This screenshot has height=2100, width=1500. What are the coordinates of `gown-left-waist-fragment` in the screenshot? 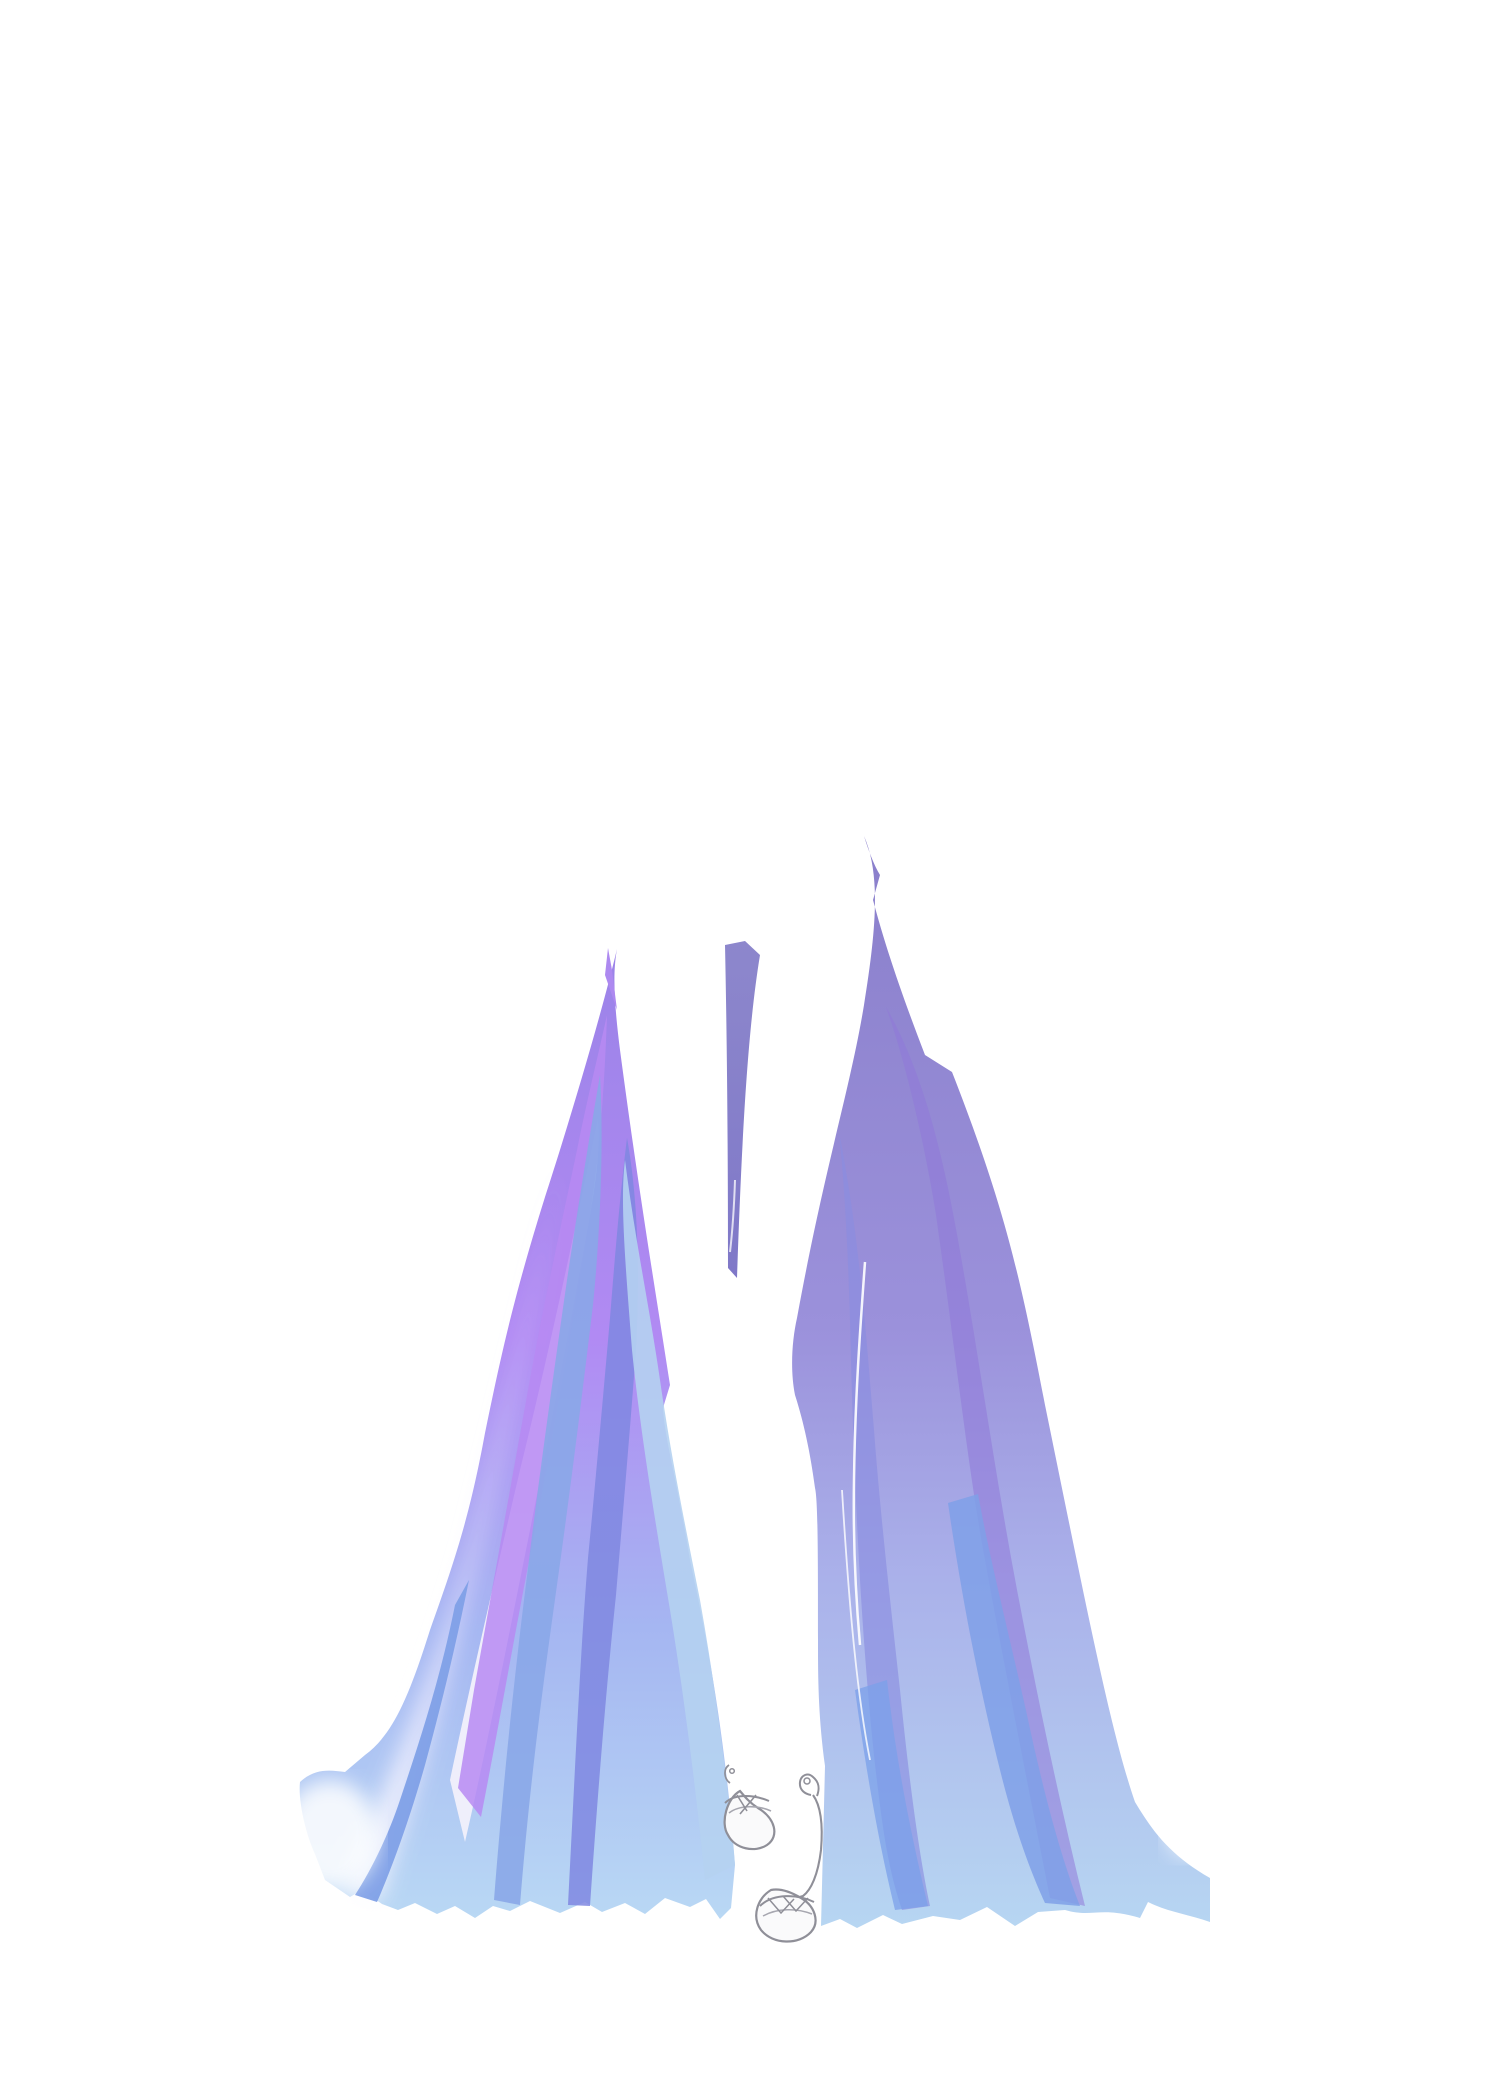 It's located at (611, 979).